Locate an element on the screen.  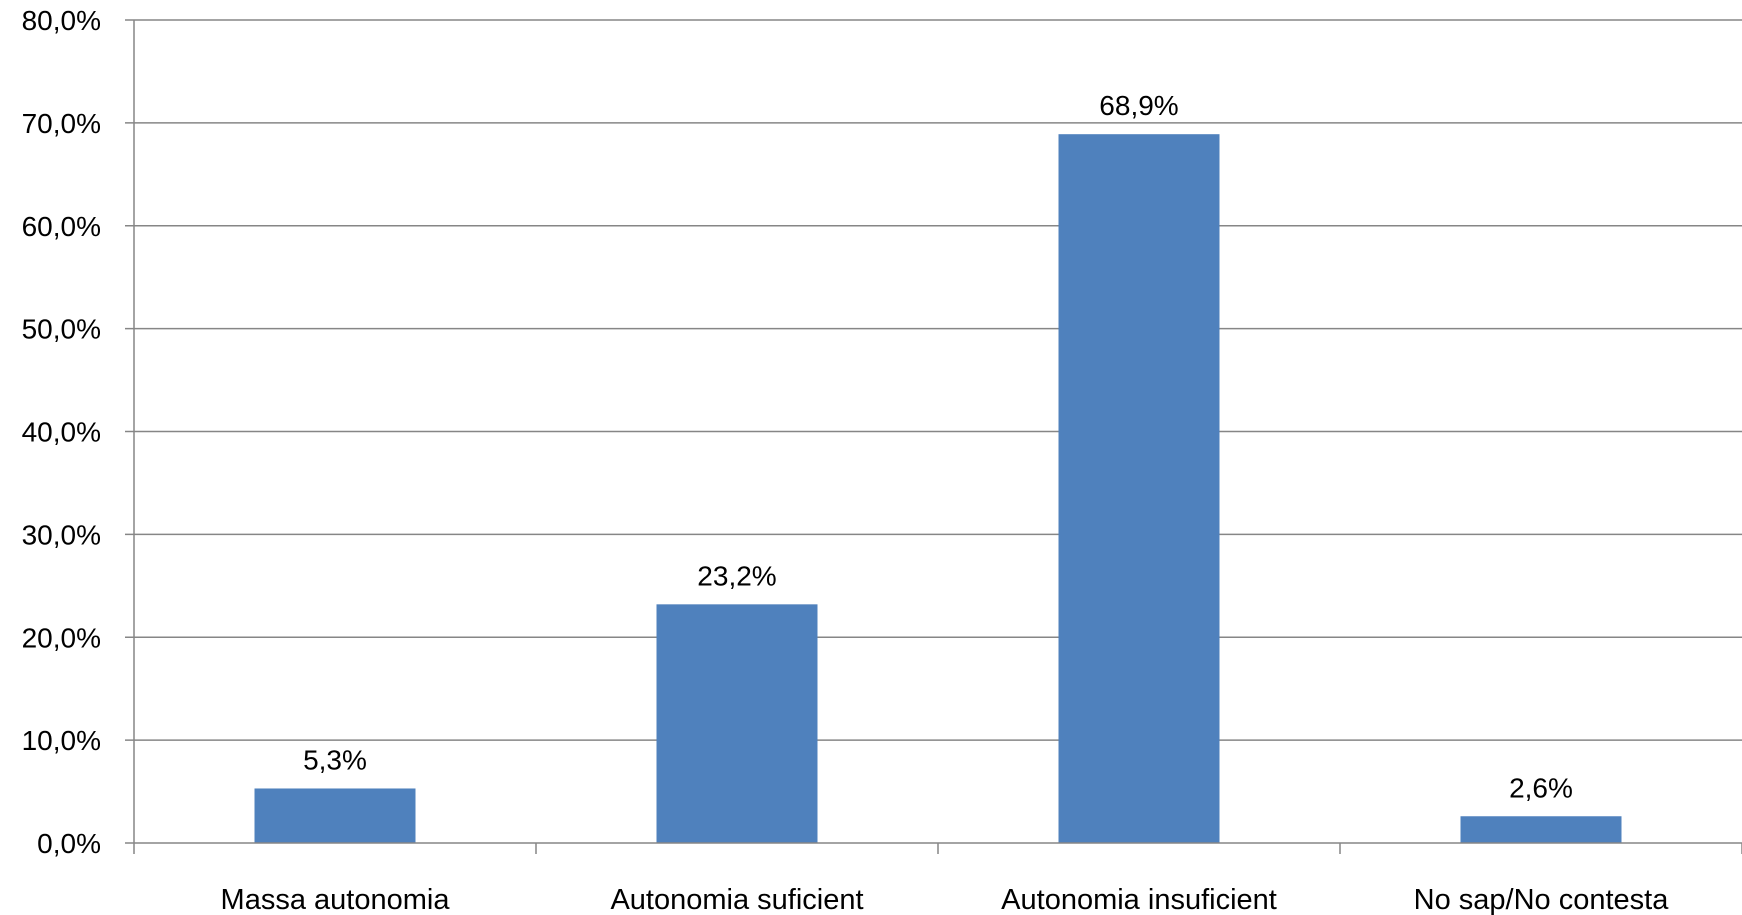
category-label: Massa autonomia is located at coordinates (336, 899).